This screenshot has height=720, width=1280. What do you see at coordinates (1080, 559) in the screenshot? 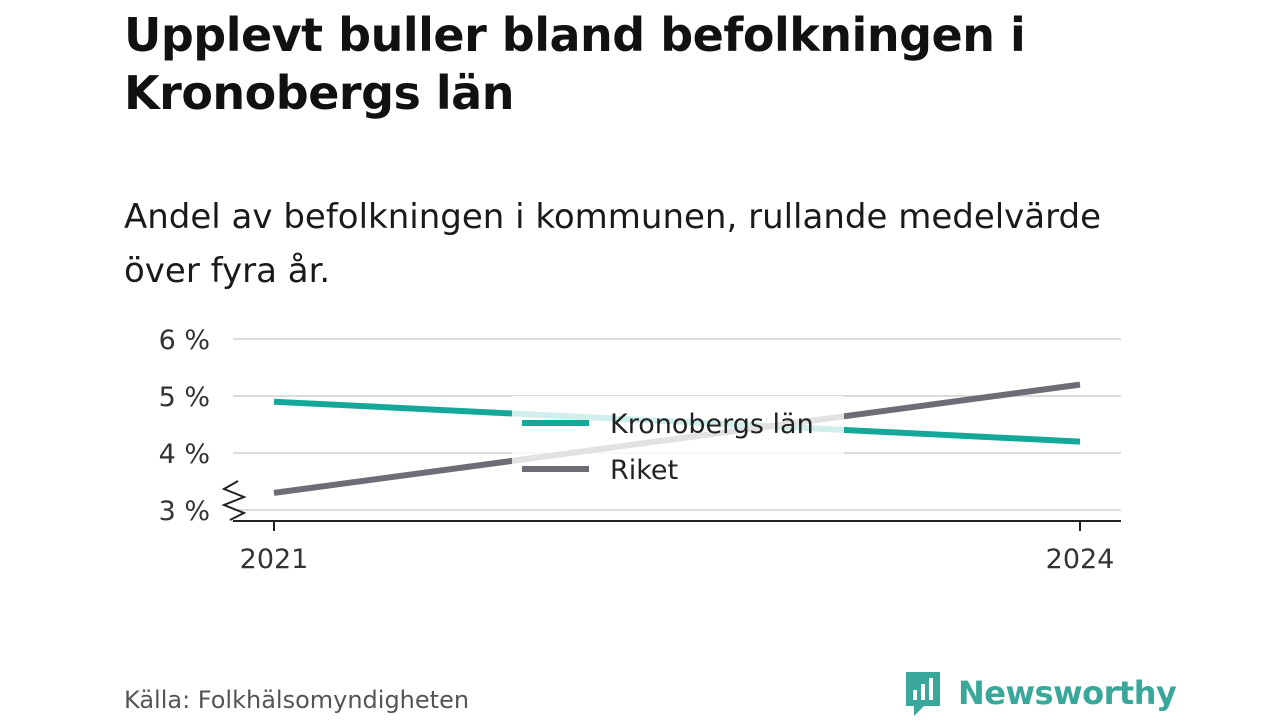
I see `x-tick-label: 2024` at bounding box center [1080, 559].